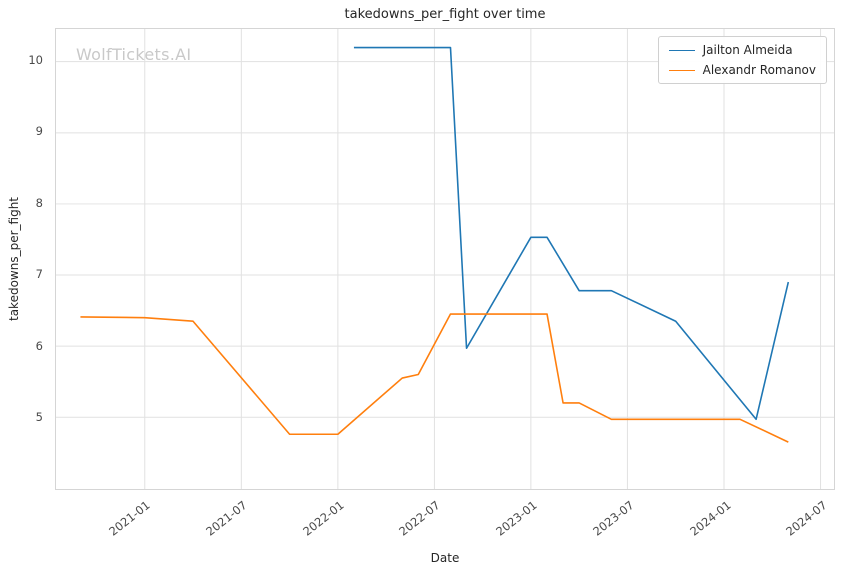  I want to click on x-tick-label: 2024-07, so click(807, 518).